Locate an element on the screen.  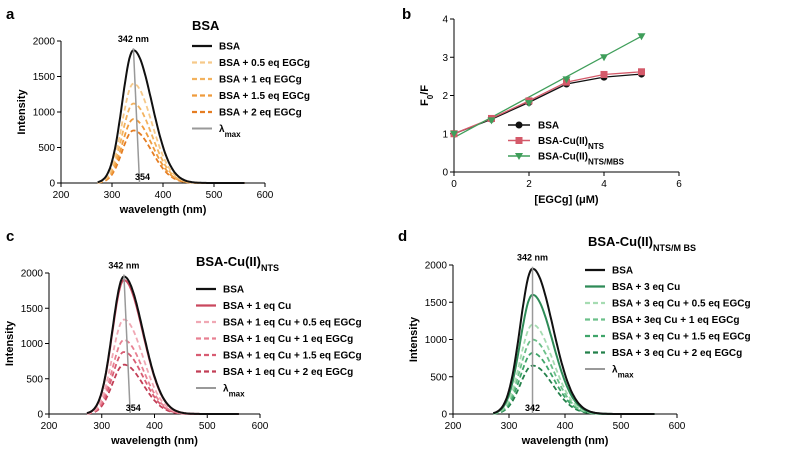
panel-d-y-tick-label: 1500 is located at coordinates (436, 303).